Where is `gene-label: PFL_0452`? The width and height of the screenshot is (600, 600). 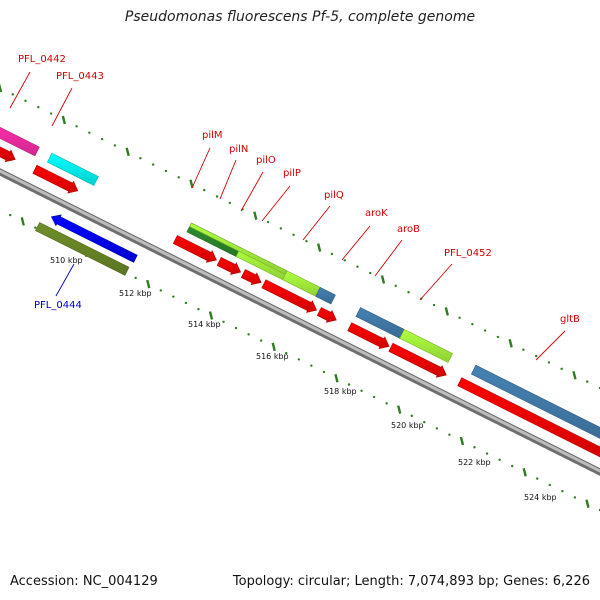 gene-label: PFL_0452 is located at coordinates (468, 253).